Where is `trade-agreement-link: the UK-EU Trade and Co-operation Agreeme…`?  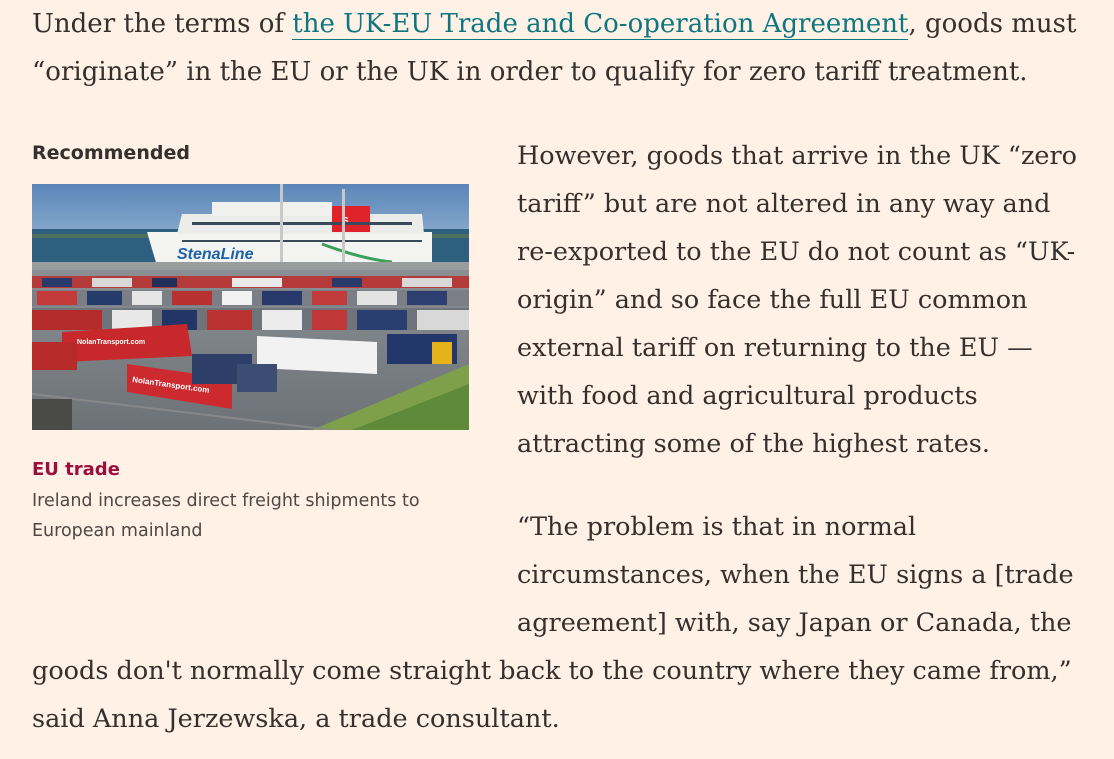 trade-agreement-link: the UK-EU Trade and Co-operation Agreeme… is located at coordinates (600, 24).